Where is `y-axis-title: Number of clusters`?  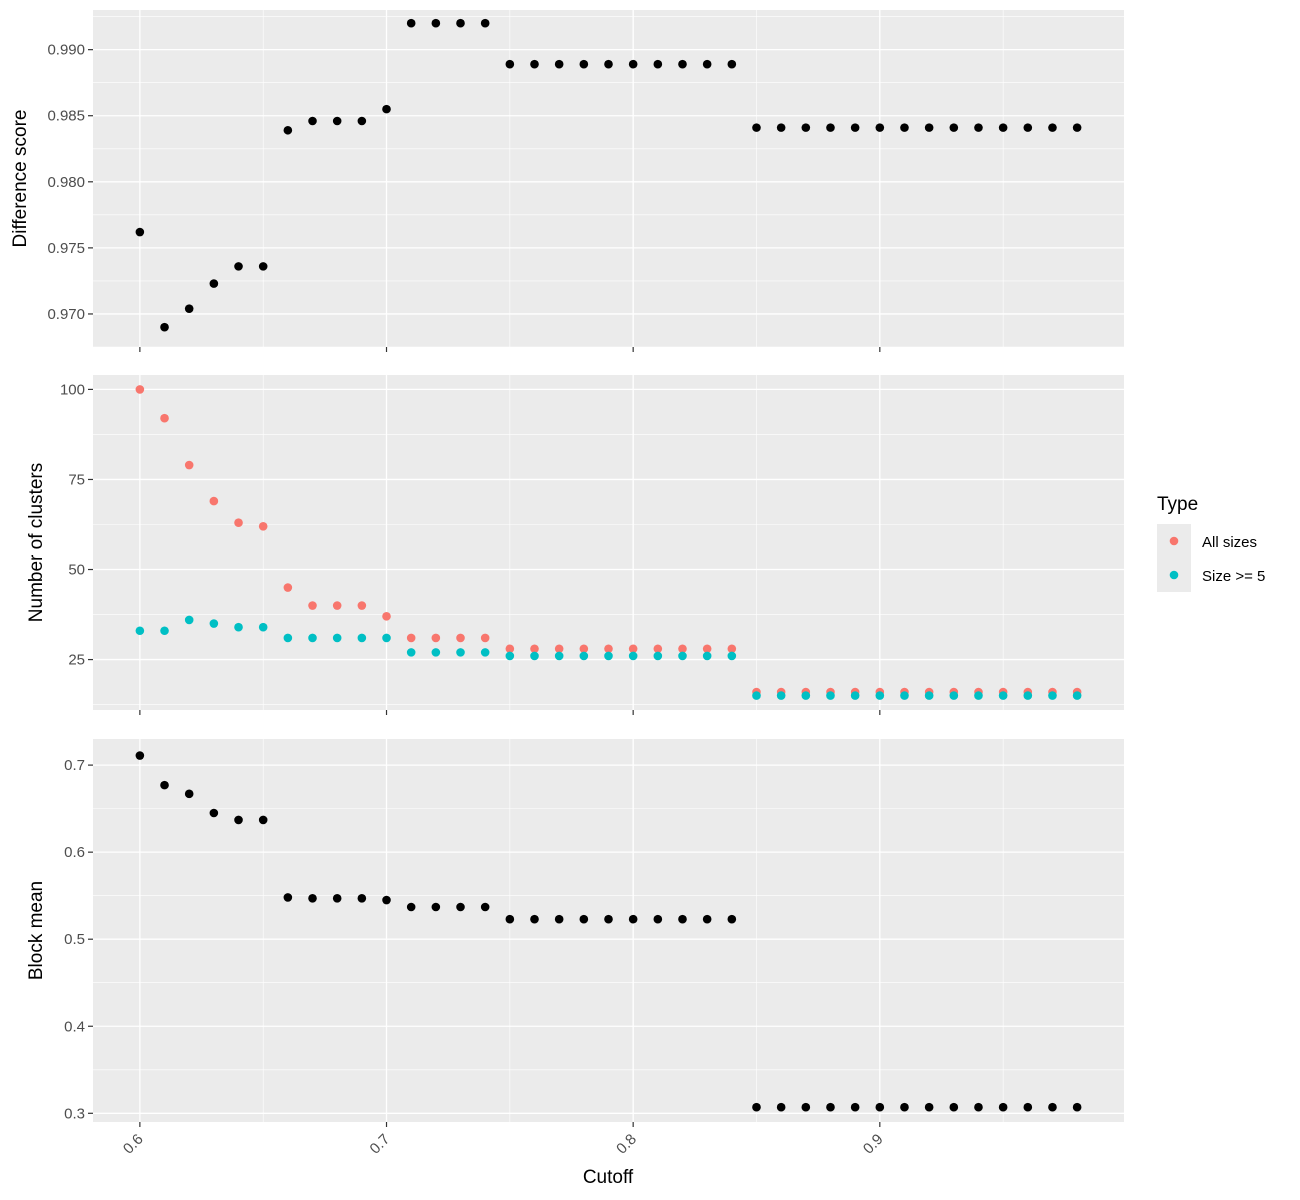 y-axis-title: Number of clusters is located at coordinates (36, 542).